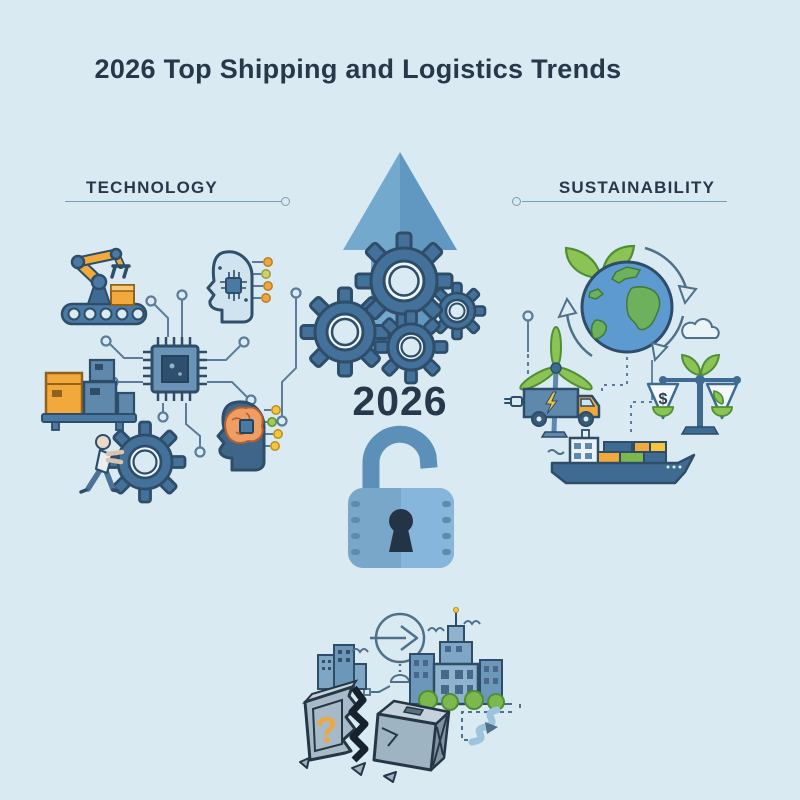  I want to click on year-label: 2026, so click(400, 401).